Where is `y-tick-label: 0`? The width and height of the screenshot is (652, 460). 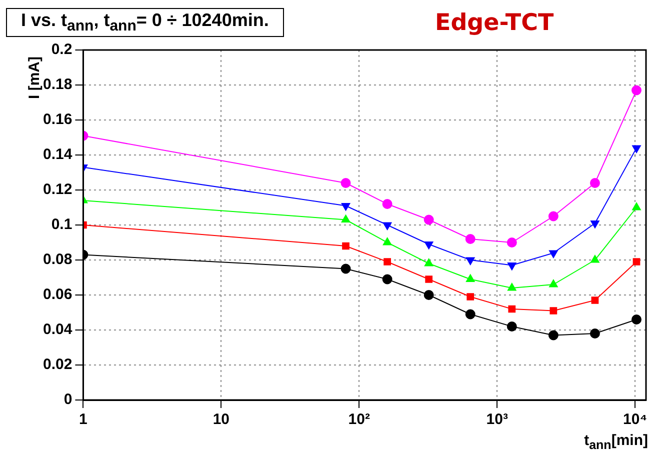
y-tick-label: 0 is located at coordinates (68, 399).